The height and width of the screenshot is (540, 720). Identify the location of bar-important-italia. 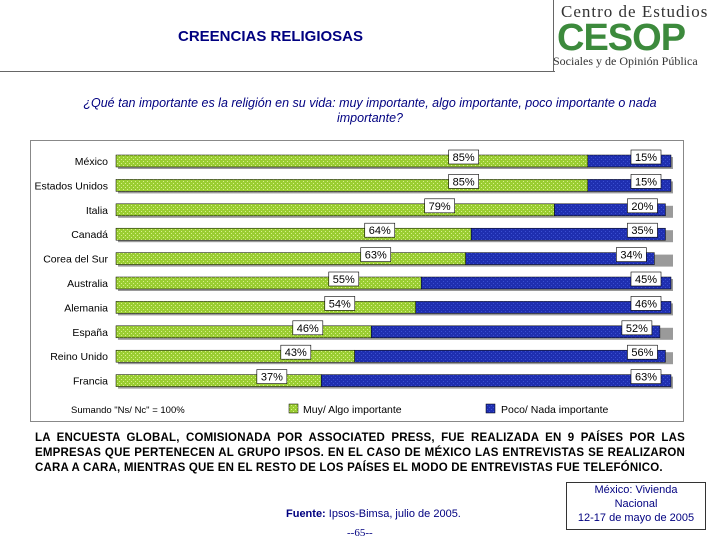
(335, 210).